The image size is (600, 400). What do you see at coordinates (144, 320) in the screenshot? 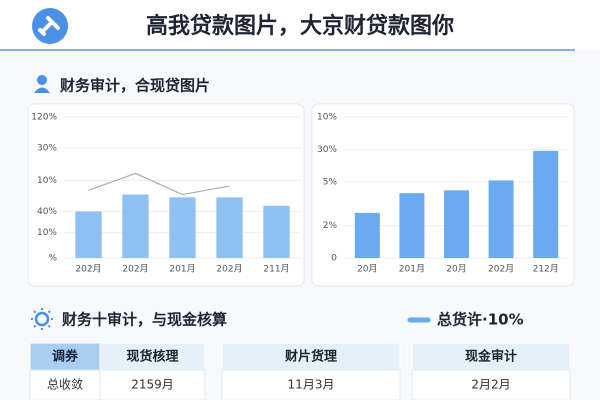
I see `section-title: 财务十审计，与现金核算` at bounding box center [144, 320].